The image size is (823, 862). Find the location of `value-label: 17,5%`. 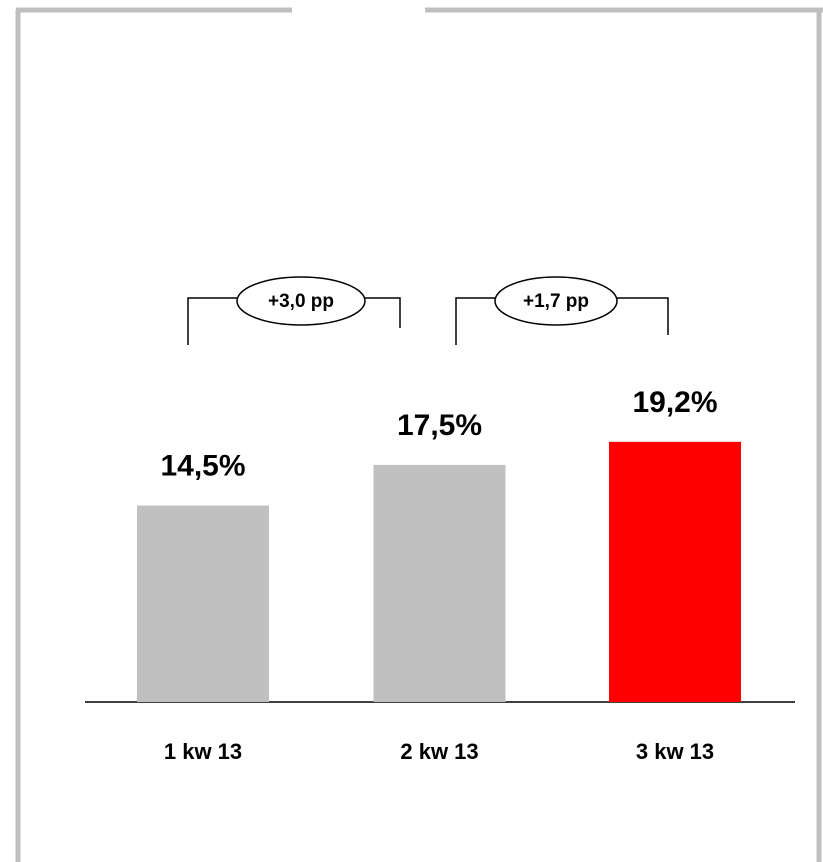

value-label: 17,5% is located at coordinates (439, 425).